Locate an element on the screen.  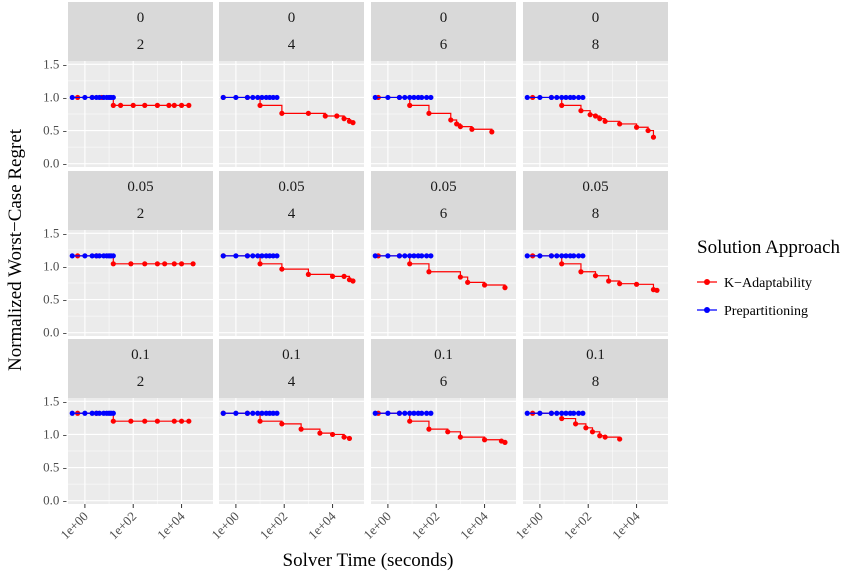
y-axis-label: Normalized Worst−Case Regret is located at coordinates (15, 249).